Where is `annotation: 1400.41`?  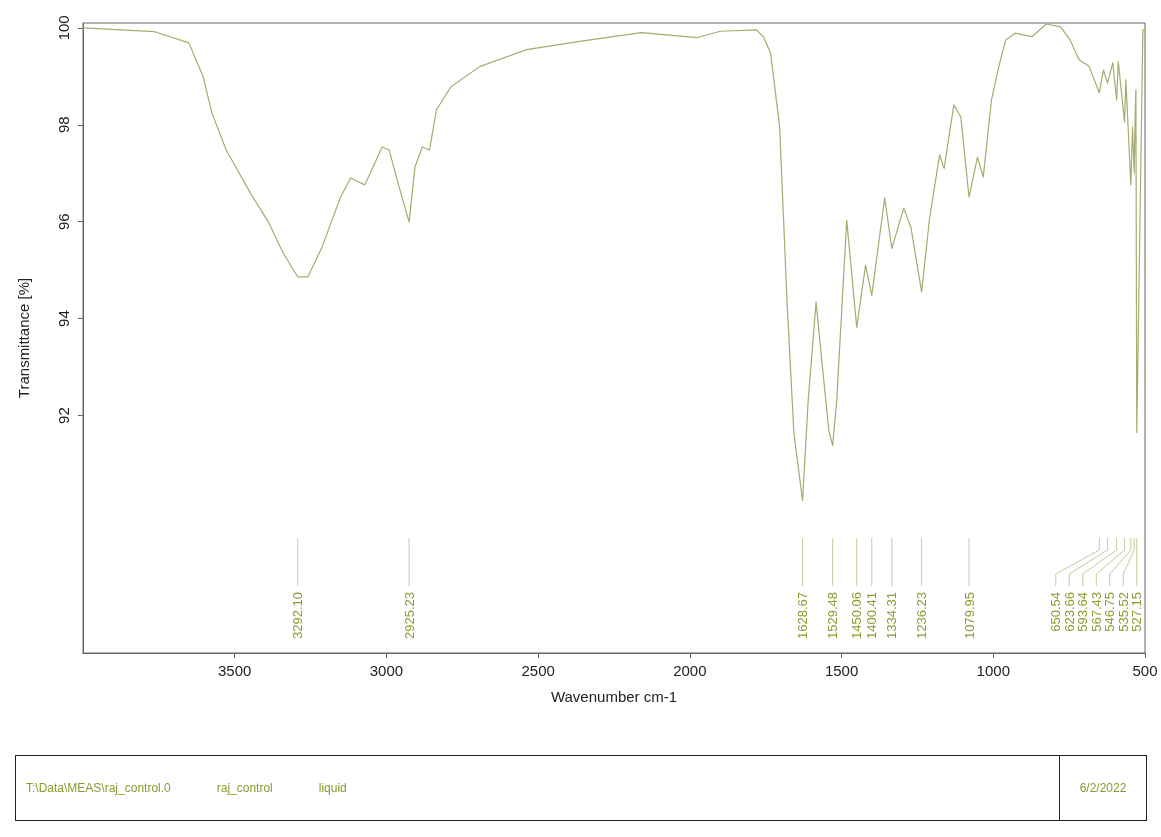 annotation: 1400.41 is located at coordinates (872, 615).